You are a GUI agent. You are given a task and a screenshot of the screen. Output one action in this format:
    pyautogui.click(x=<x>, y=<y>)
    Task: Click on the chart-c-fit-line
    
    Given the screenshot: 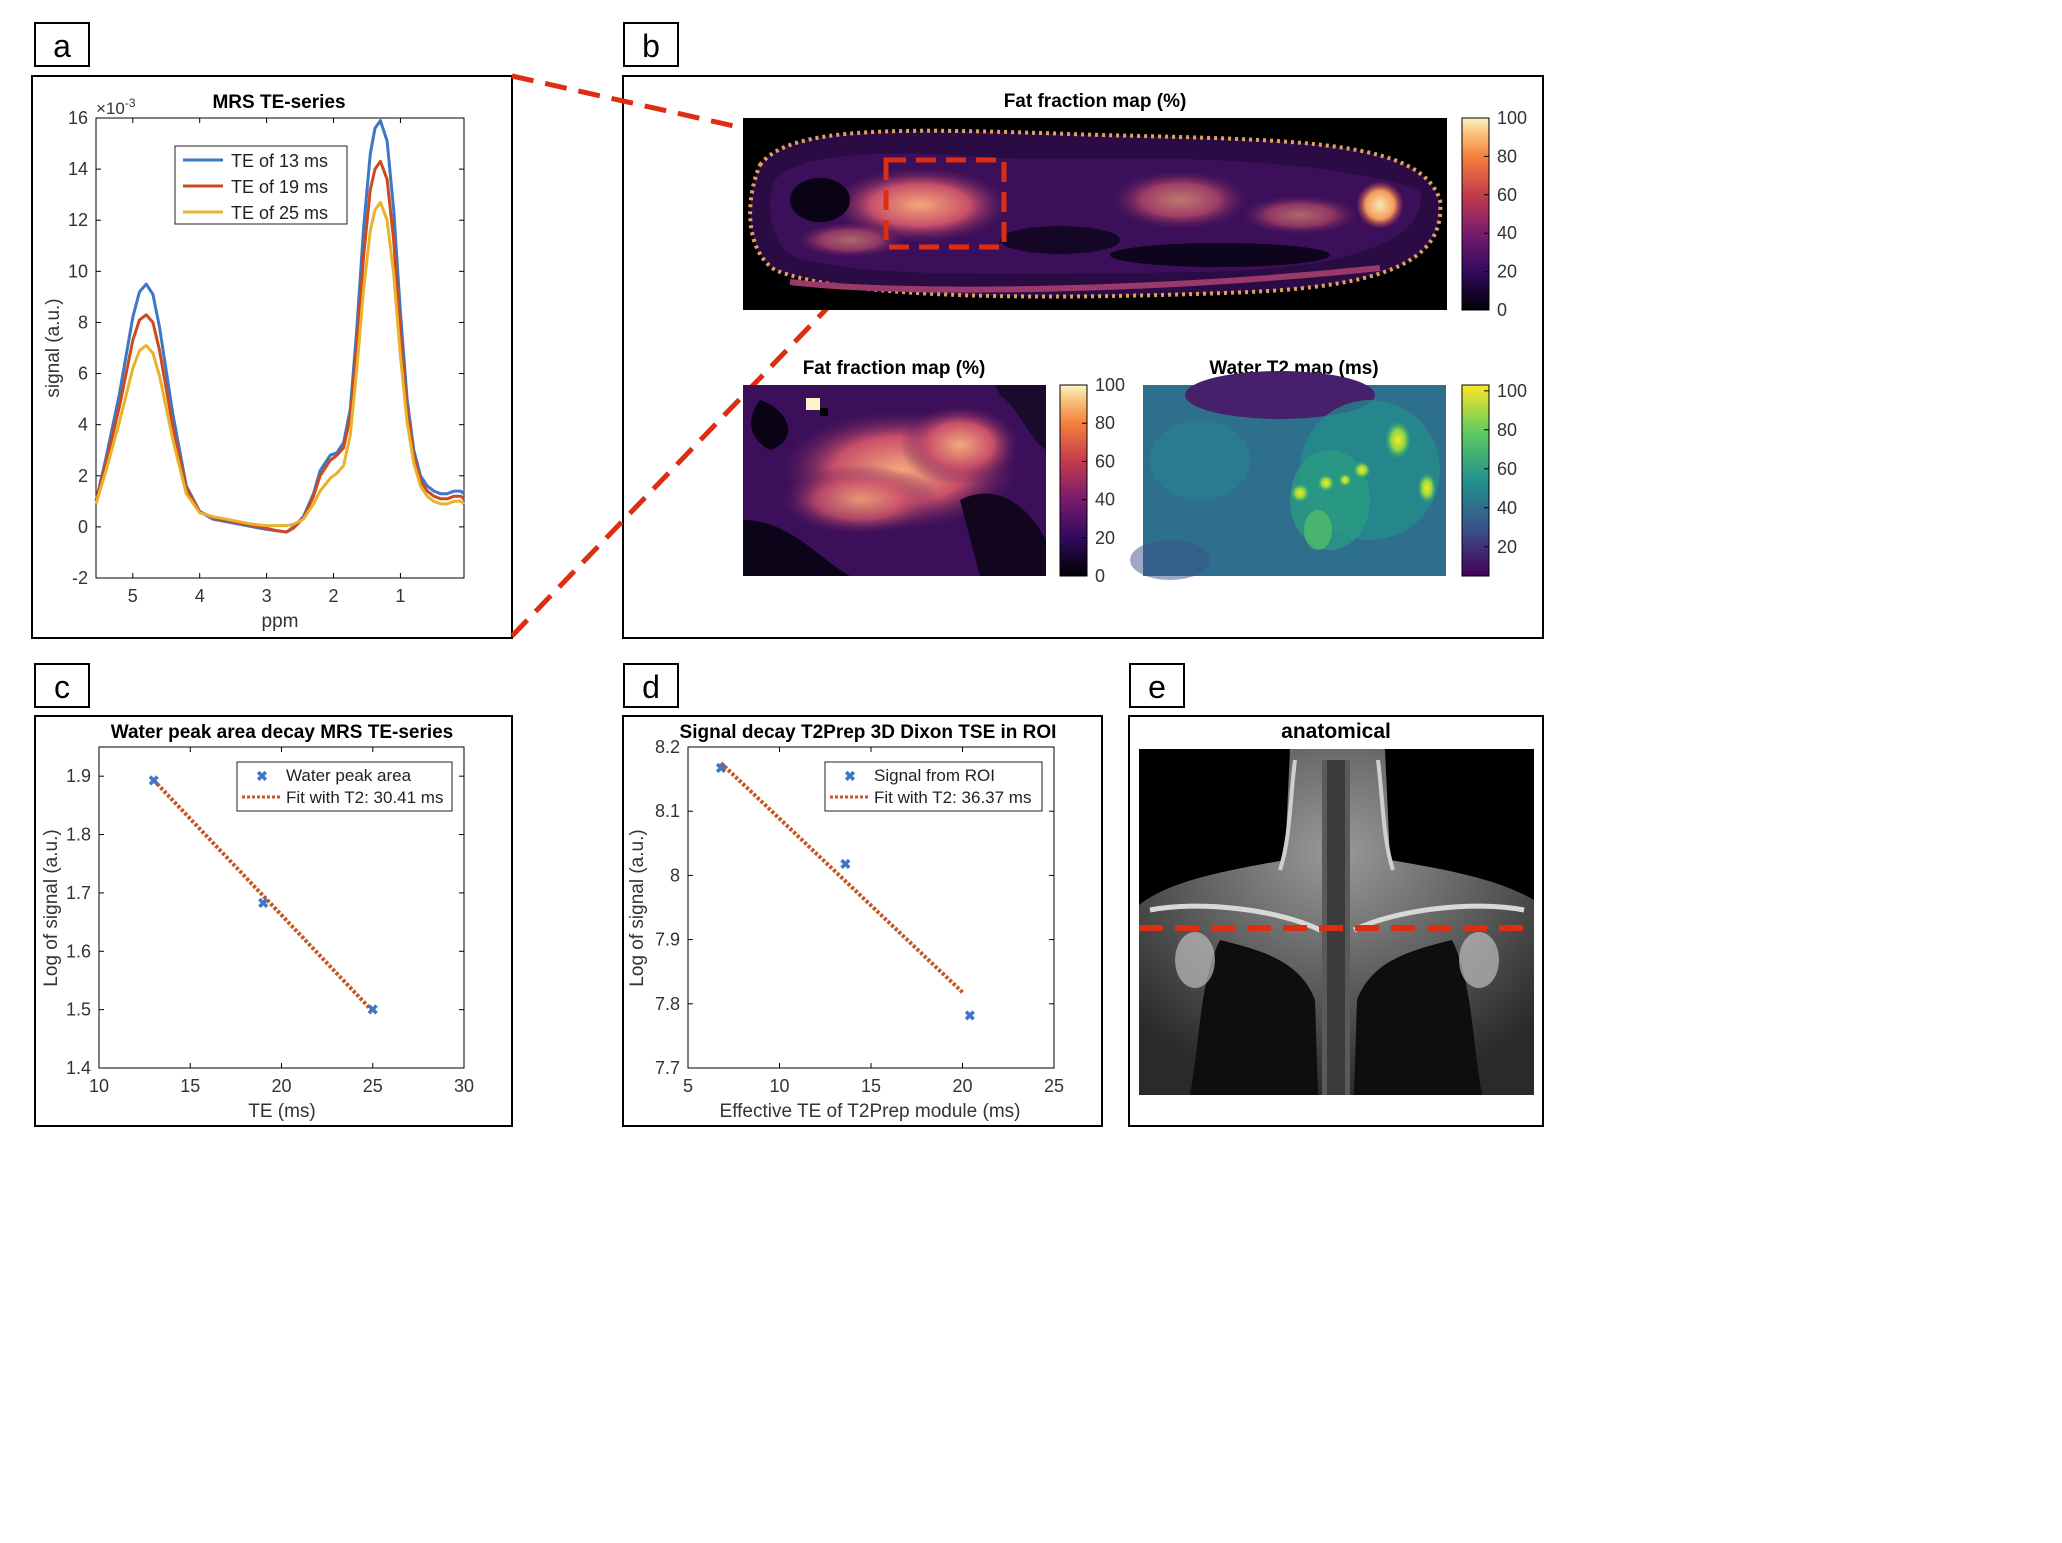 What is the action you would take?
    pyautogui.click(x=263, y=895)
    